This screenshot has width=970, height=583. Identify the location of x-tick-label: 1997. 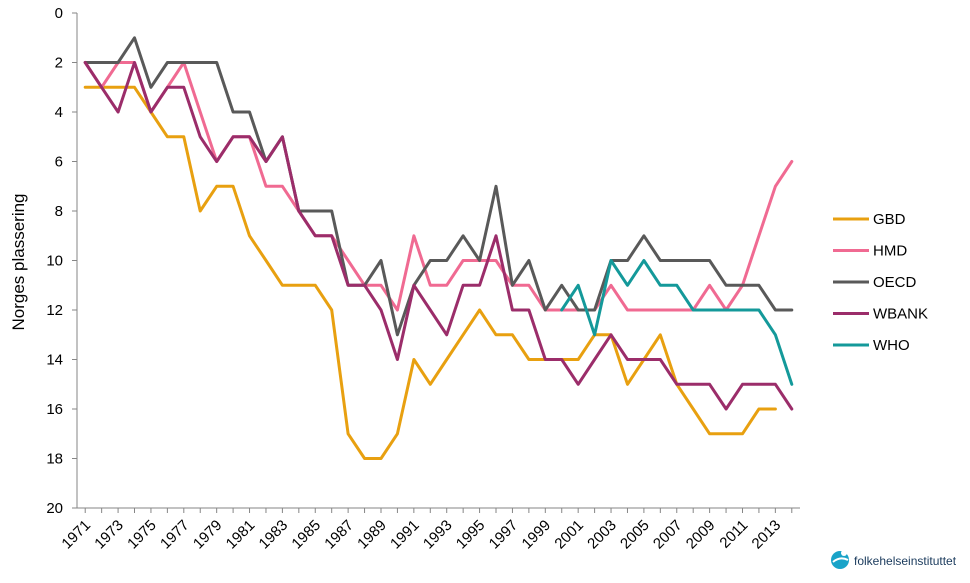
(504, 535).